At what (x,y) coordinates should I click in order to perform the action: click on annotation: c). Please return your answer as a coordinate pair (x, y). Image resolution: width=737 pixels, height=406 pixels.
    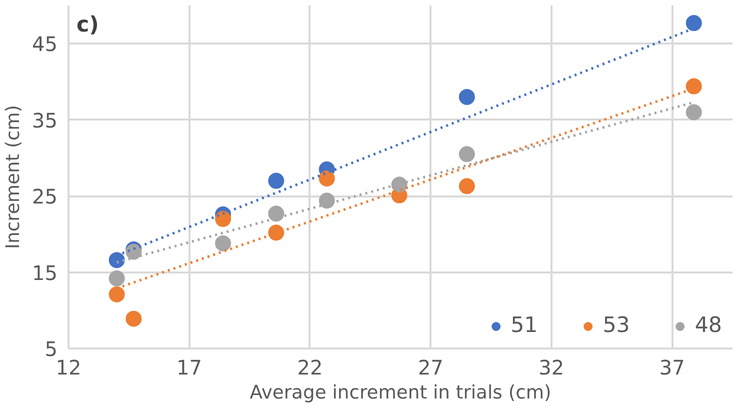
    Looking at the image, I should click on (87, 25).